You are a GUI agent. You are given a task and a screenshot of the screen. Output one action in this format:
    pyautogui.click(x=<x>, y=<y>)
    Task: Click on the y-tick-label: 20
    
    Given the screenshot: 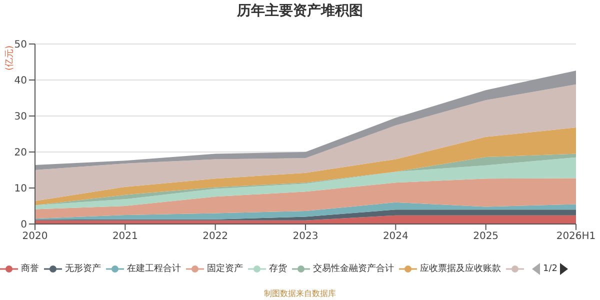 What is the action you would take?
    pyautogui.click(x=20, y=153)
    